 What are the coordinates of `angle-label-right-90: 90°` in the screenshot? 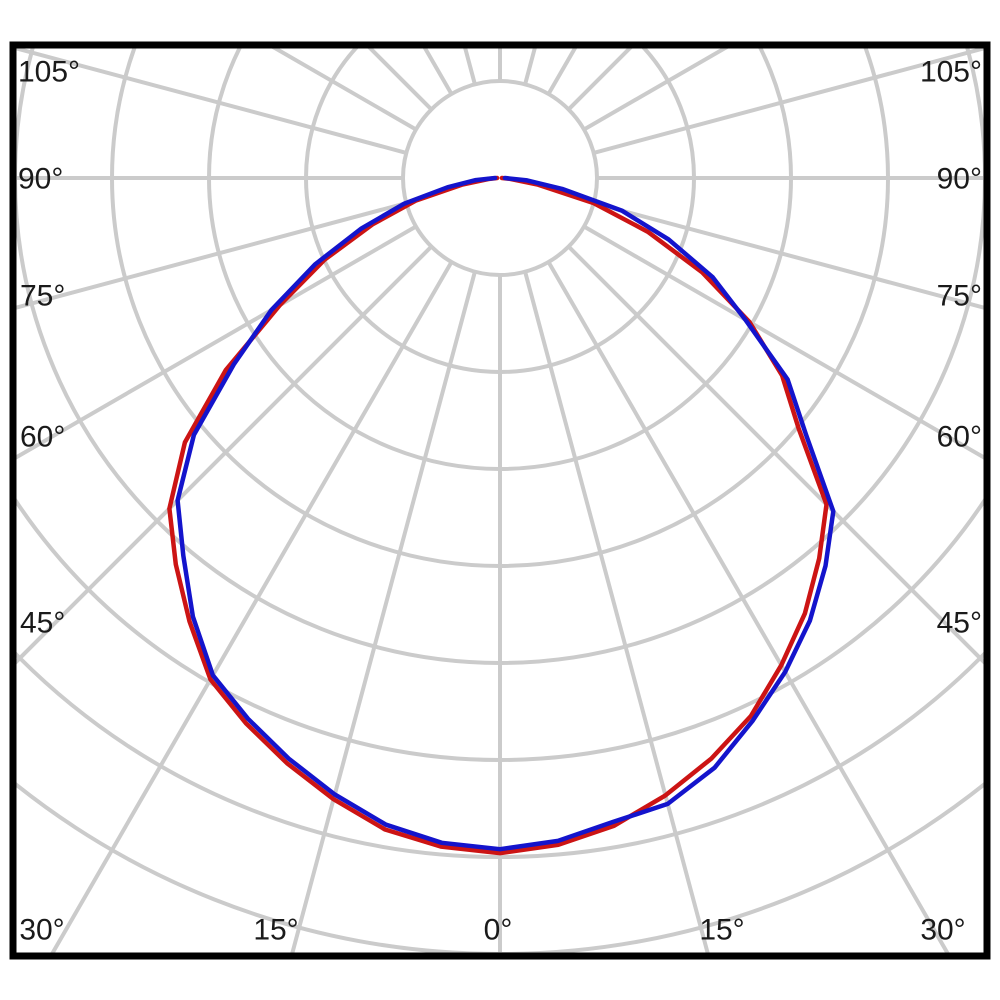 It's located at (959, 179).